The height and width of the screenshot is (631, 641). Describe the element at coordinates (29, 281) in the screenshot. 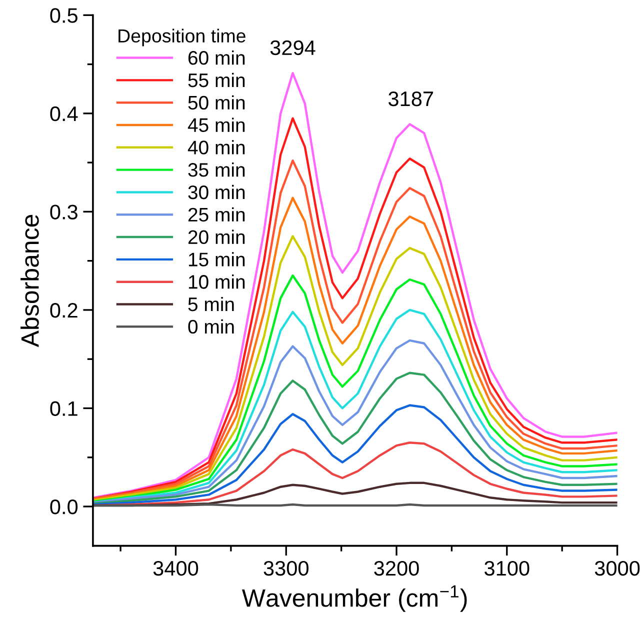

I see `y-axis-title: Absorbance` at that location.